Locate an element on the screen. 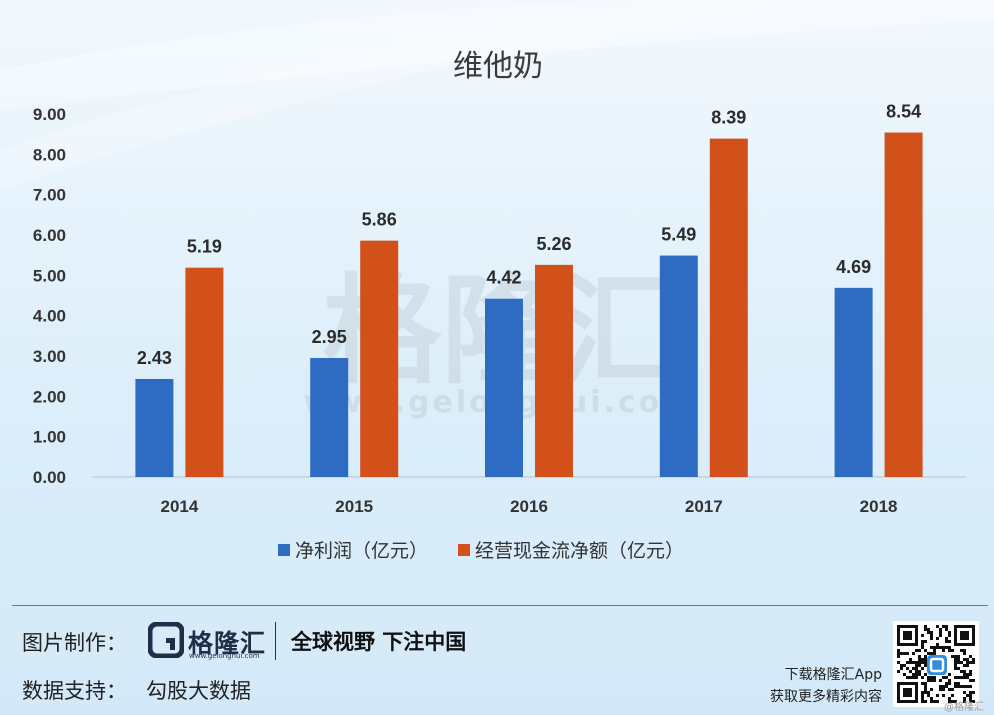  data-label: 5.26 is located at coordinates (553, 244).